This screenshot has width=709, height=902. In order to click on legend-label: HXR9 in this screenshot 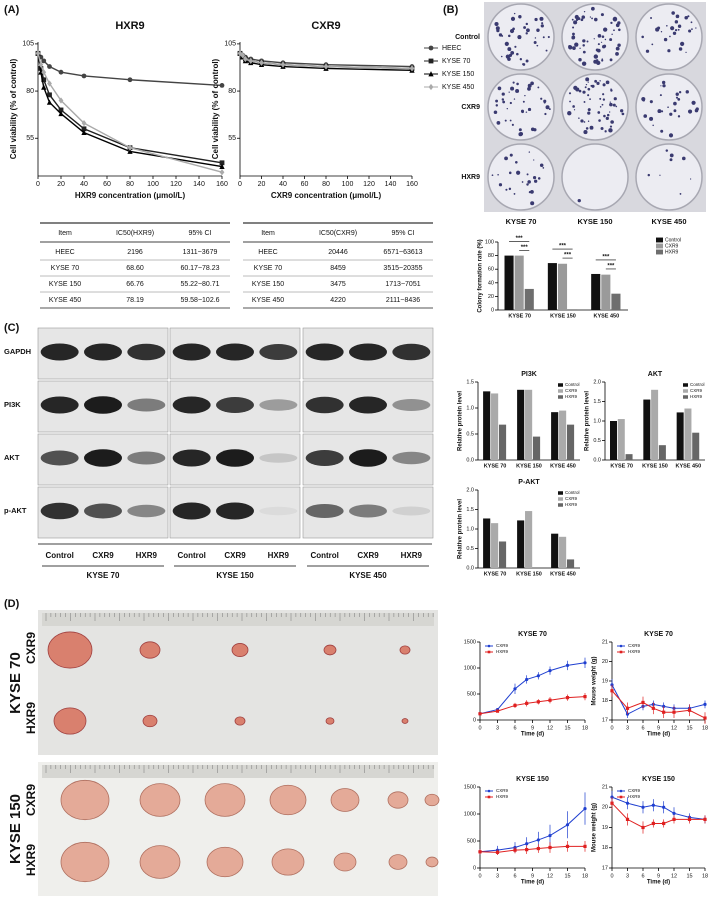, I will do `click(634, 651)`.